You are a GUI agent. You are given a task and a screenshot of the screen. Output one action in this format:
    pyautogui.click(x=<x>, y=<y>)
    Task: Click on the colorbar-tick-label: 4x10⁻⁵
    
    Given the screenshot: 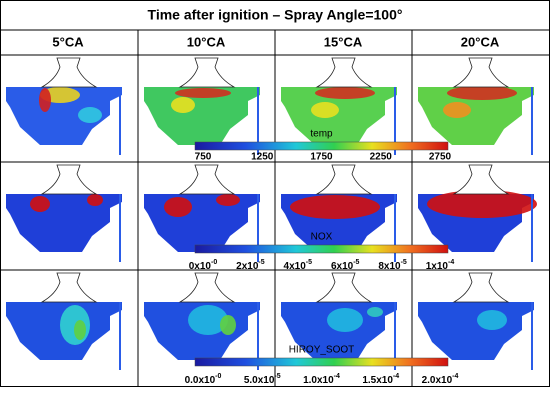 What is the action you would take?
    pyautogui.click(x=298, y=265)
    